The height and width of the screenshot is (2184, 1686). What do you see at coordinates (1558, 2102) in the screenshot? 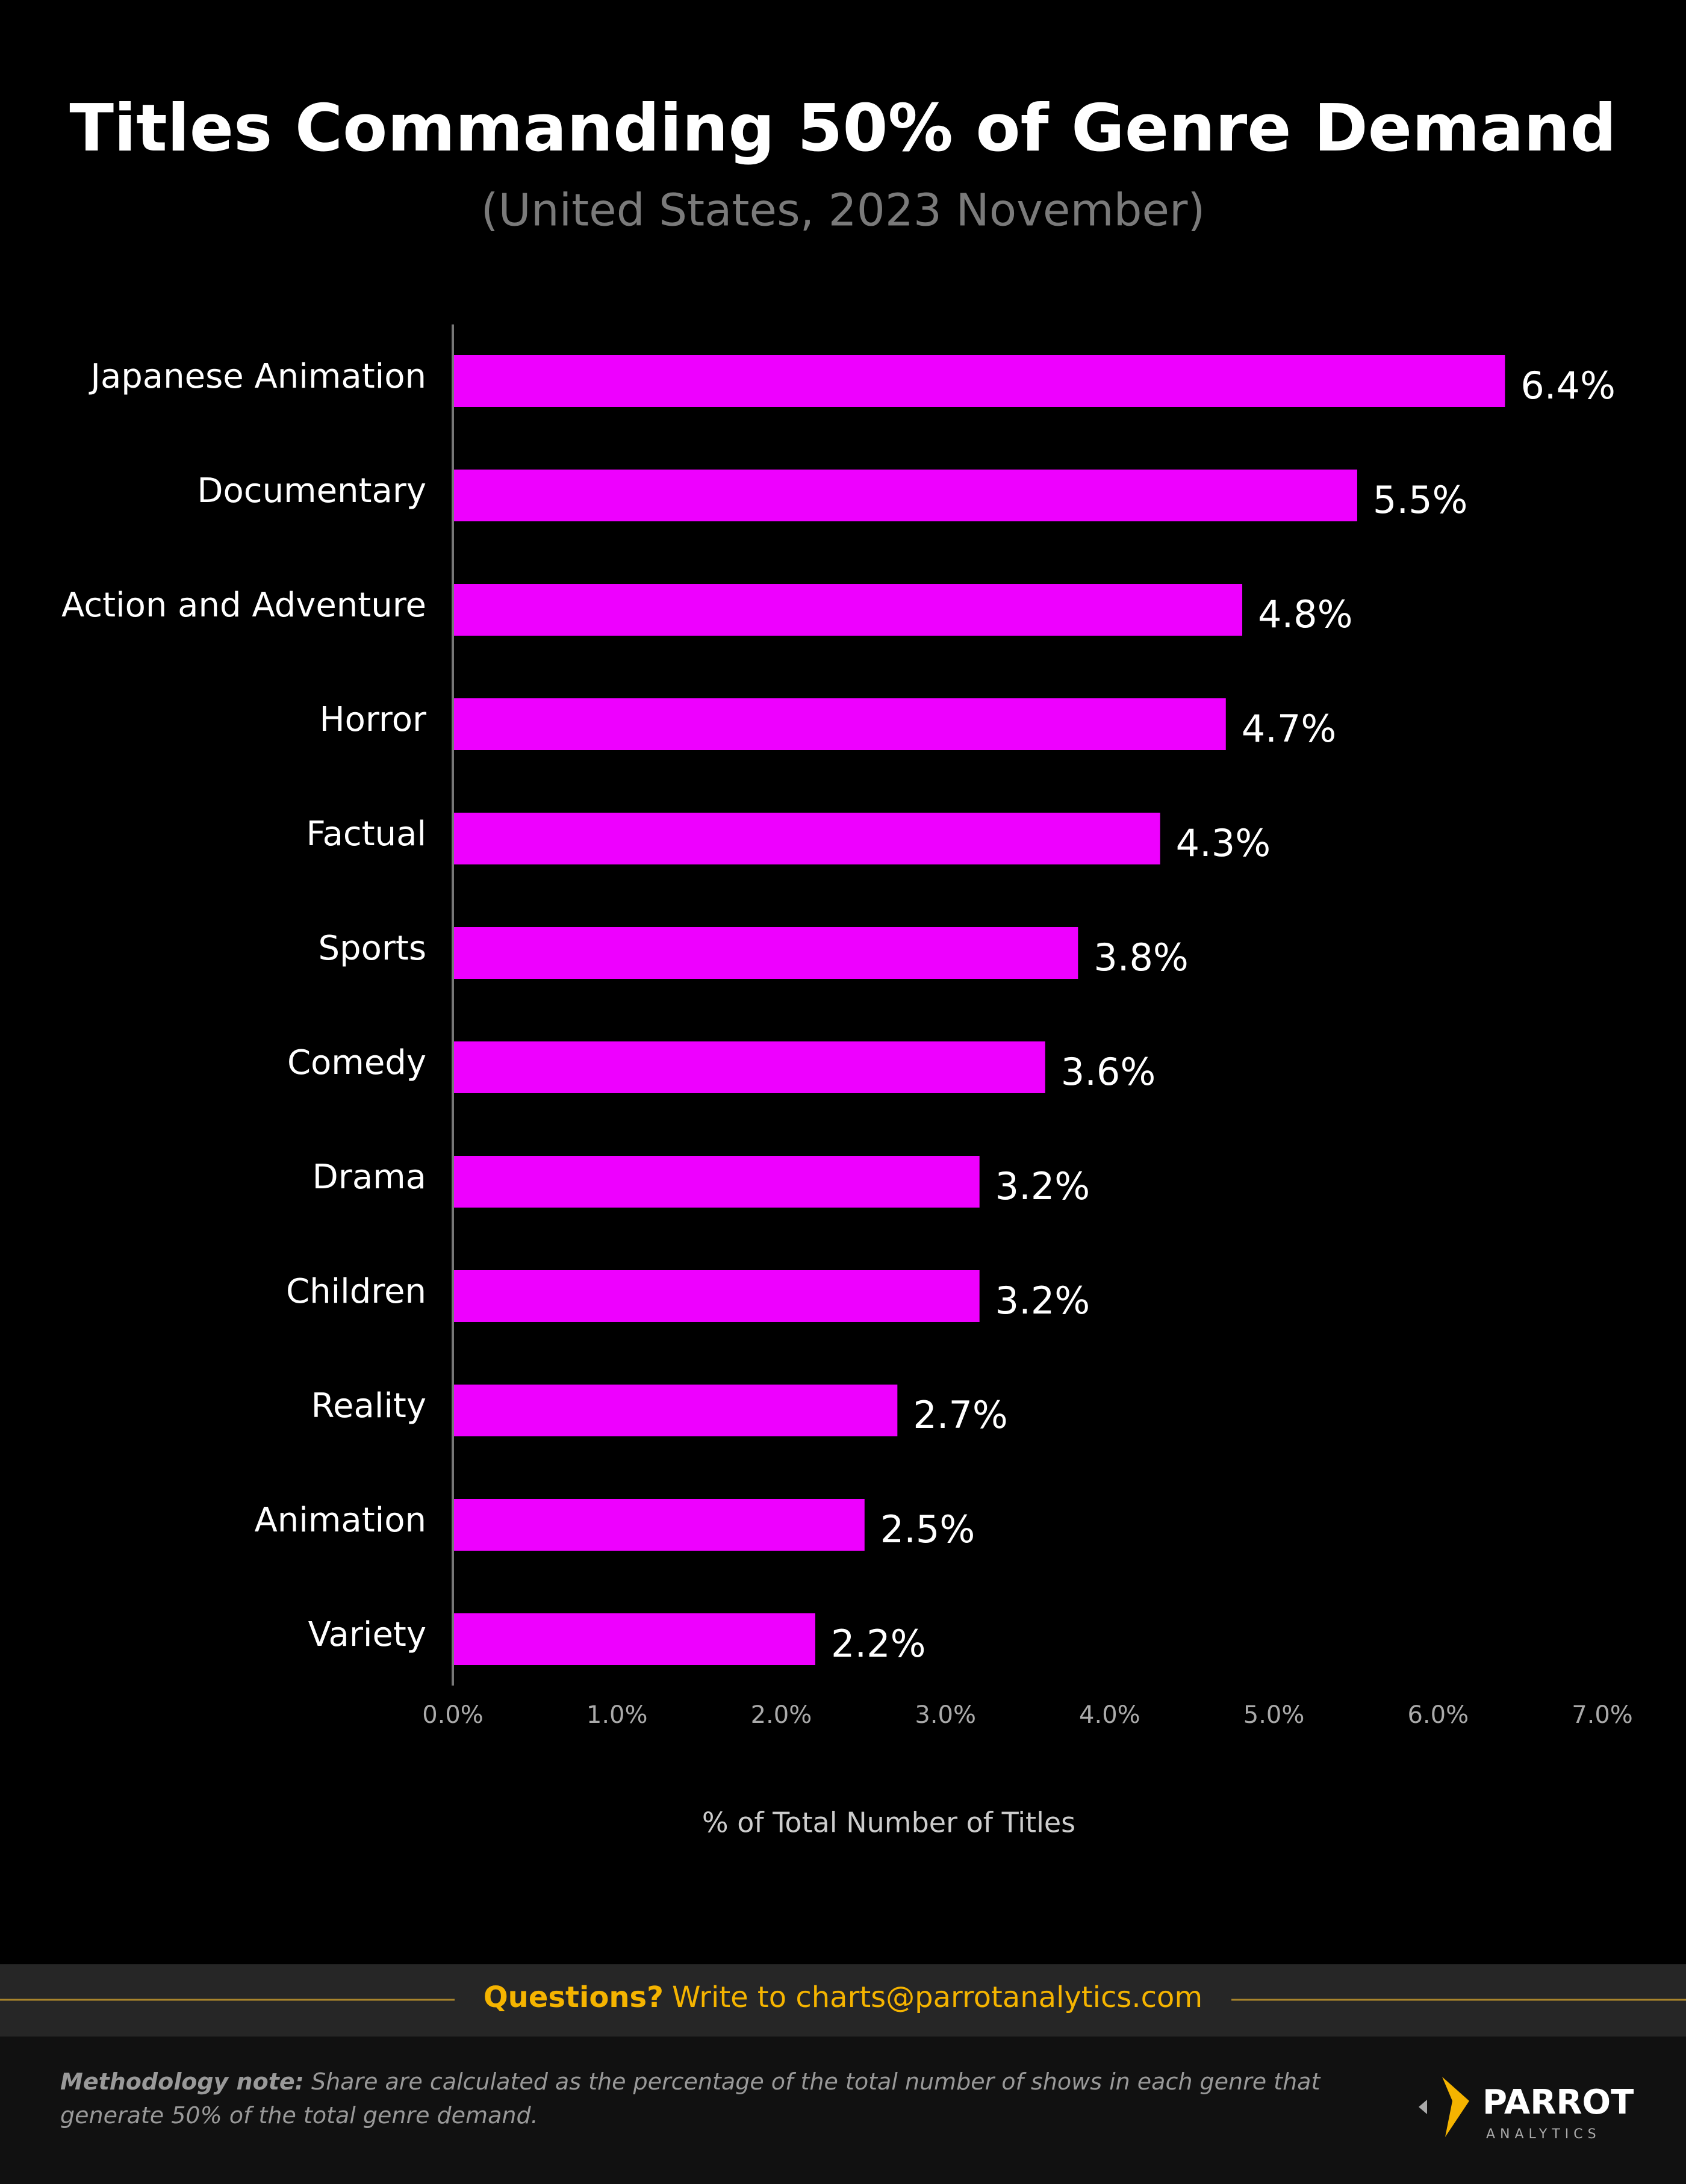
I see `logo-name: PARROT` at bounding box center [1558, 2102].